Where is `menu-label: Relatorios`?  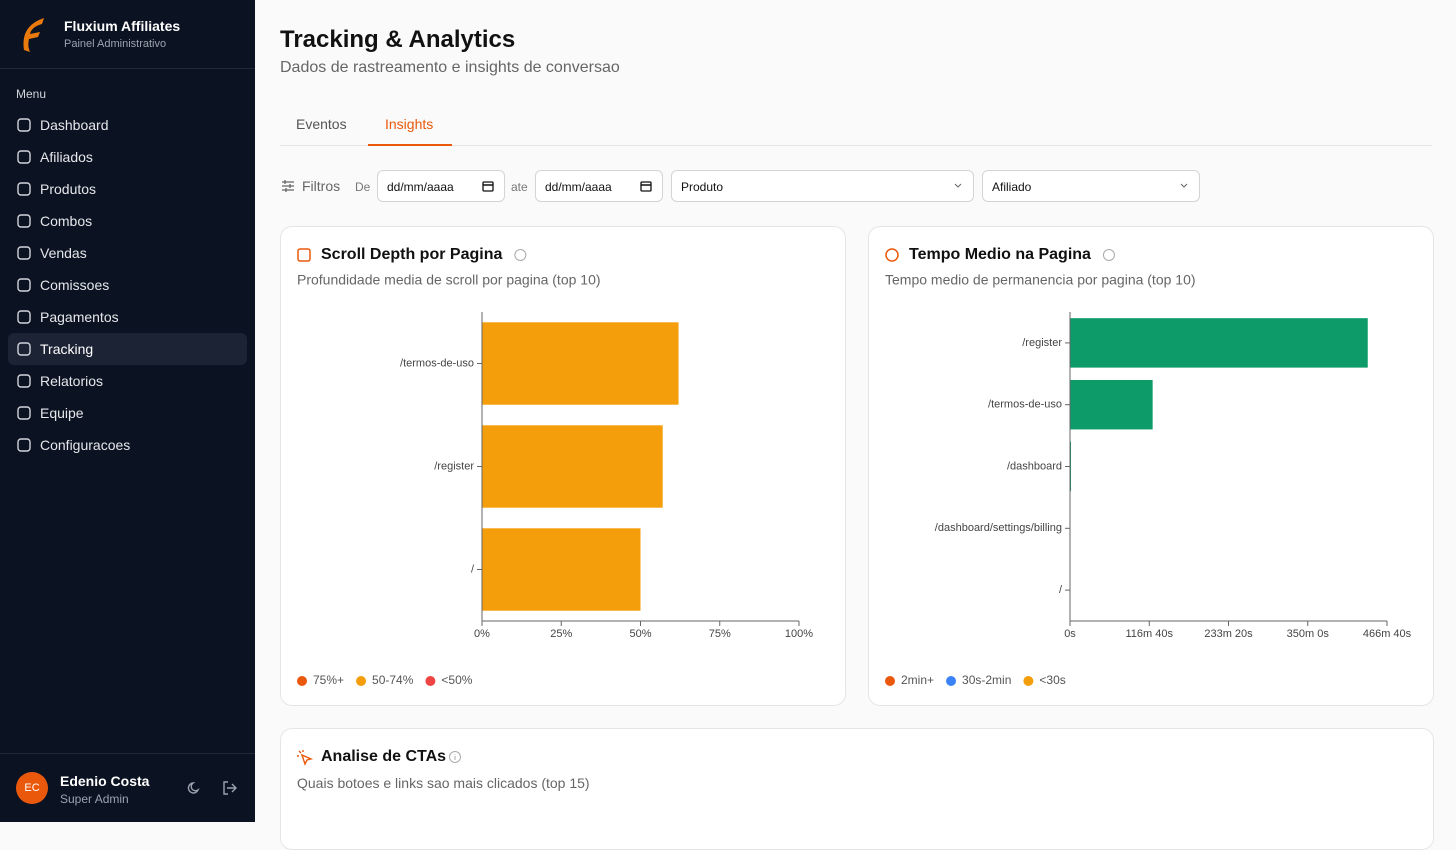 menu-label: Relatorios is located at coordinates (71, 381).